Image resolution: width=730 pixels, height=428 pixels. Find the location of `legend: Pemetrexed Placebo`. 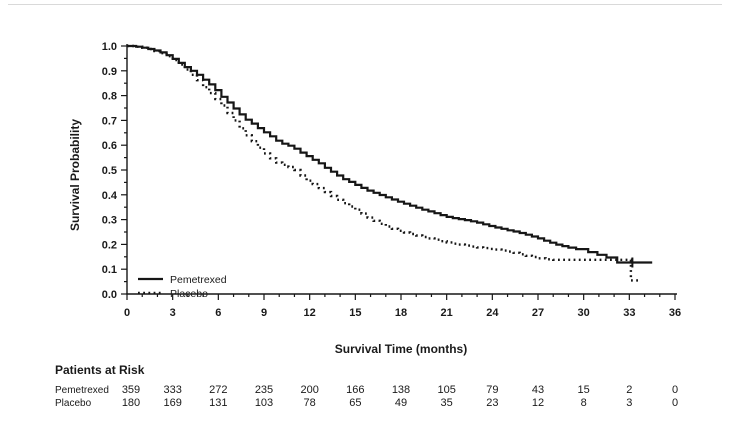

legend: Pemetrexed Placebo is located at coordinates (182, 287).